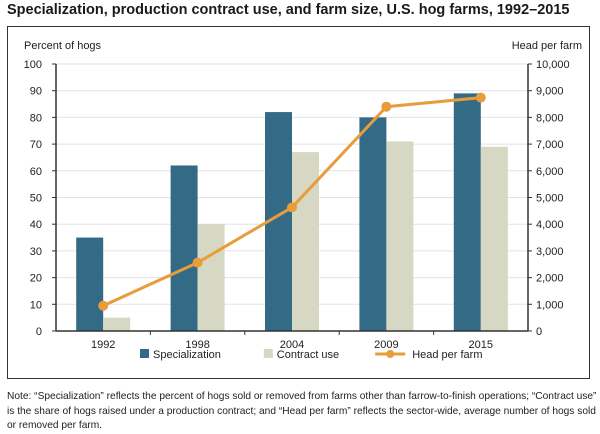 The width and height of the screenshot is (600, 434). What do you see at coordinates (36, 279) in the screenshot?
I see `y-tick-label: 20` at bounding box center [36, 279].